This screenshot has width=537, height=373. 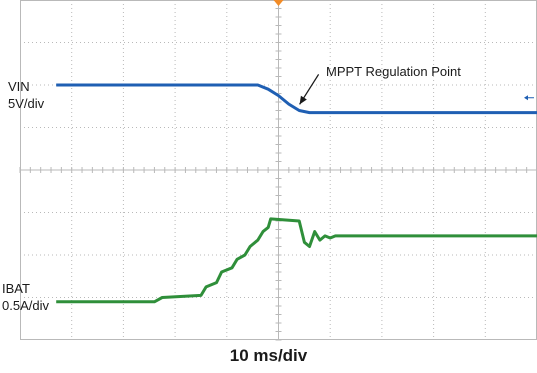 I want to click on ibat-scale-label: 0.5A/div, so click(x=25, y=305).